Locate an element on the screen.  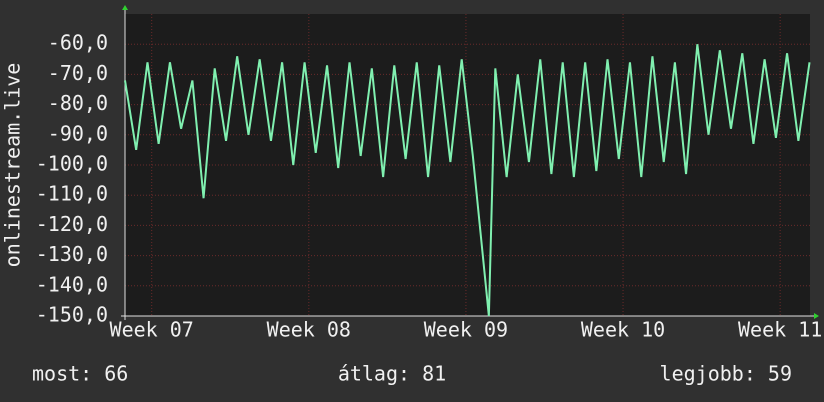
y-tick-label: -100,0 is located at coordinates (72, 164).